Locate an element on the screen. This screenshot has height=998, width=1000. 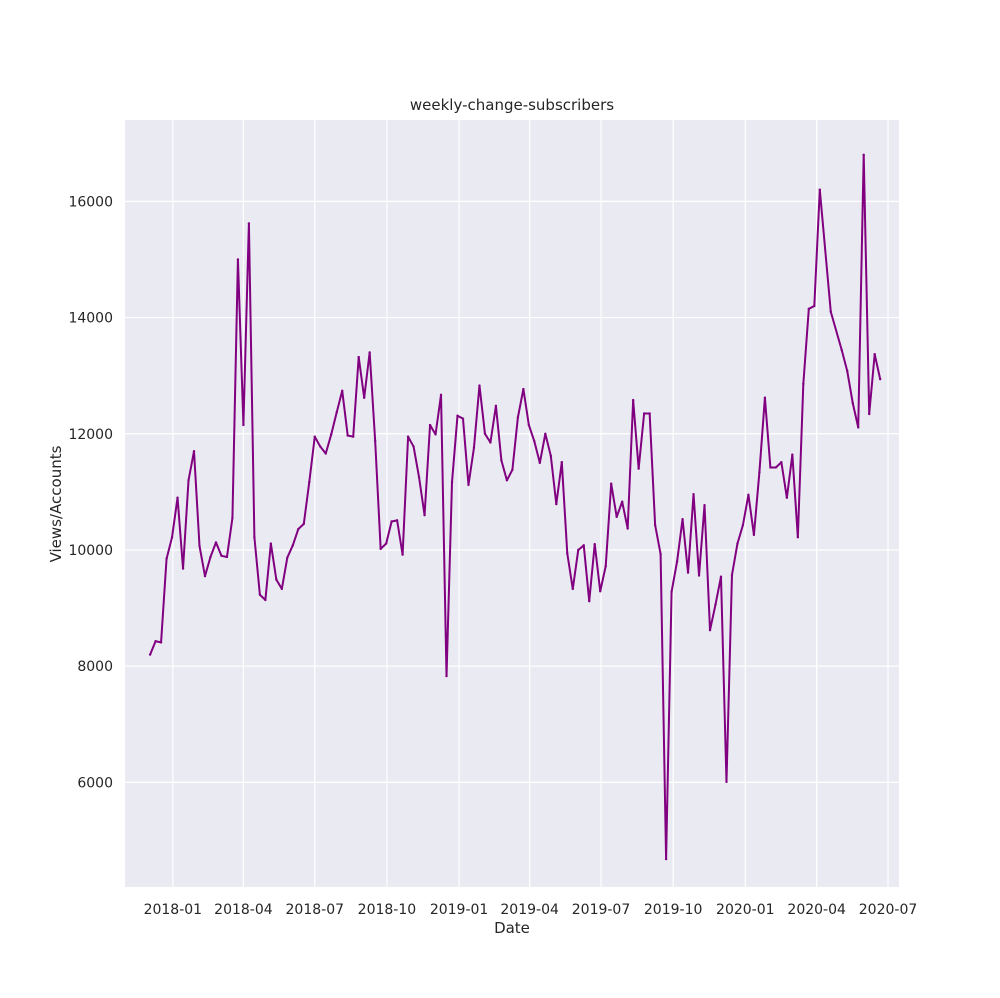
x-tick-label: 2019-07 is located at coordinates (601, 910).